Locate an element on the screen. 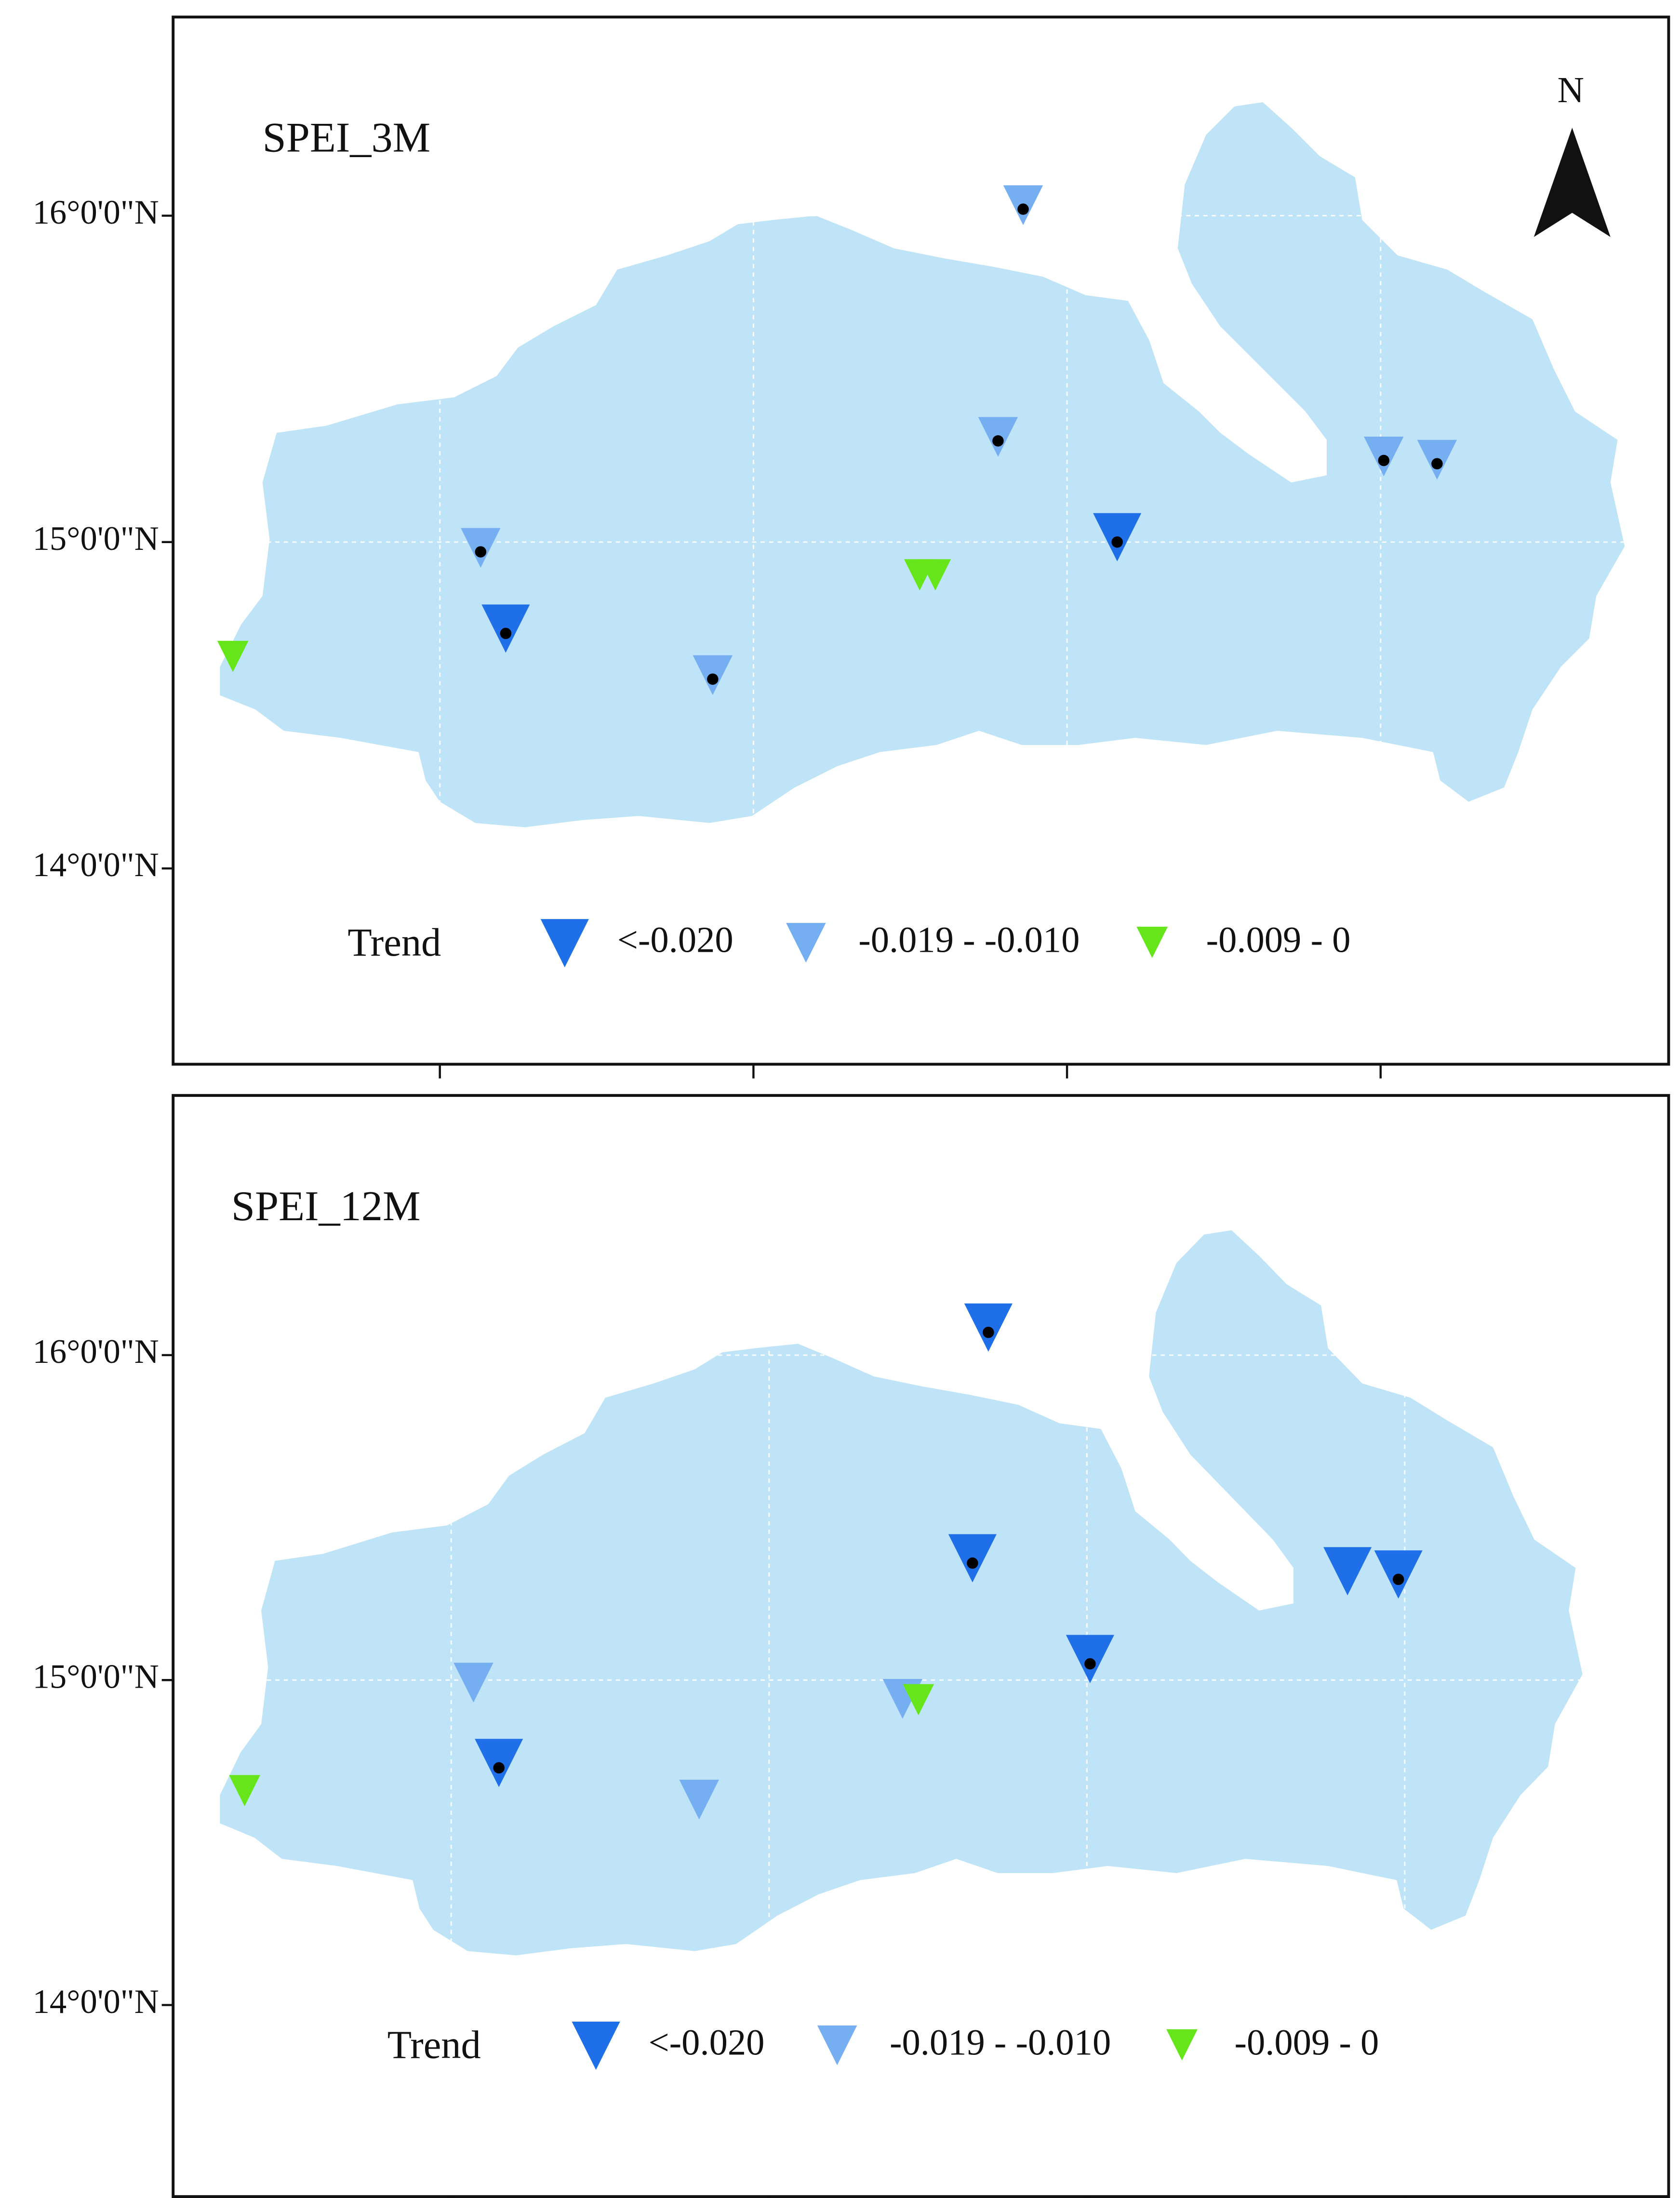  north-arrow: N is located at coordinates (1572, 153).